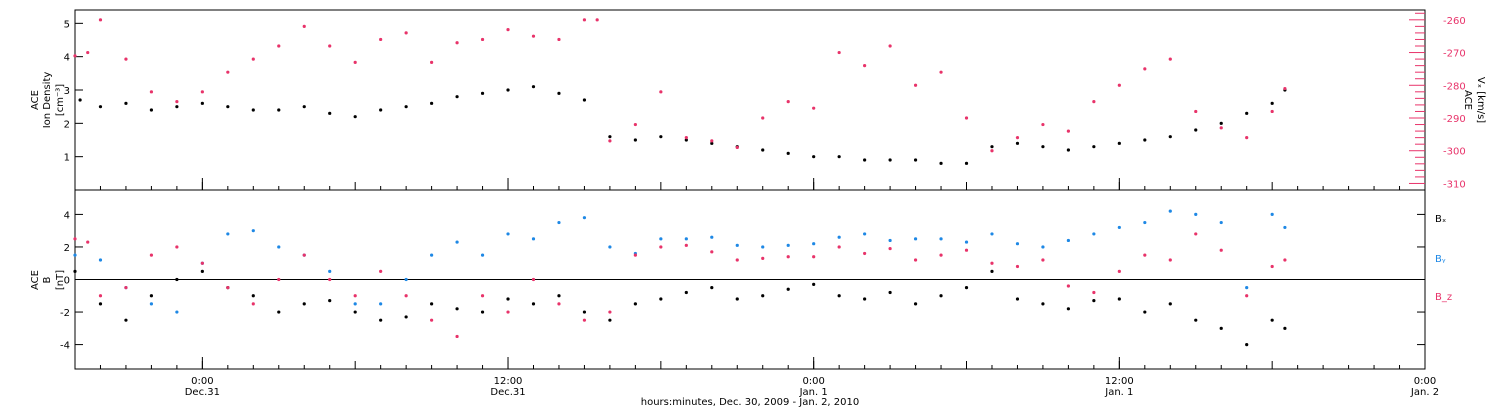 The width and height of the screenshot is (1500, 410). What do you see at coordinates (65, 346) in the screenshot?
I see `bottom-y-tick-label: -4` at bounding box center [65, 346].